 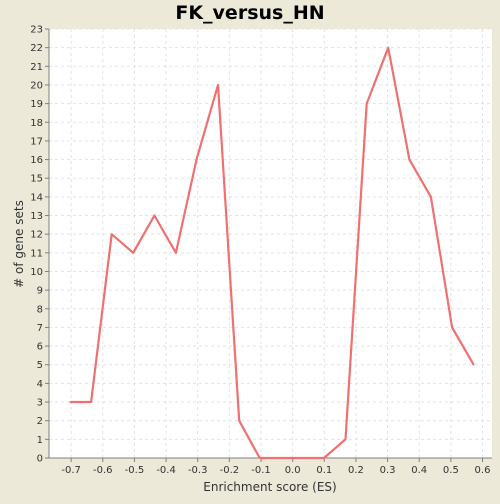 What do you see at coordinates (40, 365) in the screenshot?
I see `y-tick-label: 5` at bounding box center [40, 365].